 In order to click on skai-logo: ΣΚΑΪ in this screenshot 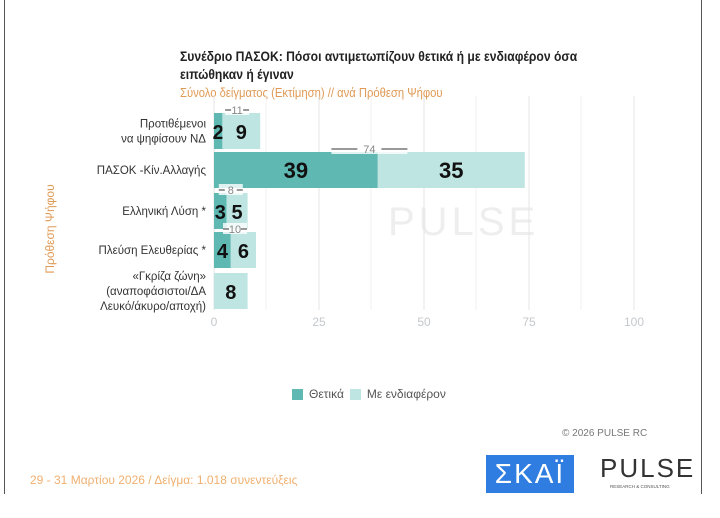, I will do `click(530, 474)`.